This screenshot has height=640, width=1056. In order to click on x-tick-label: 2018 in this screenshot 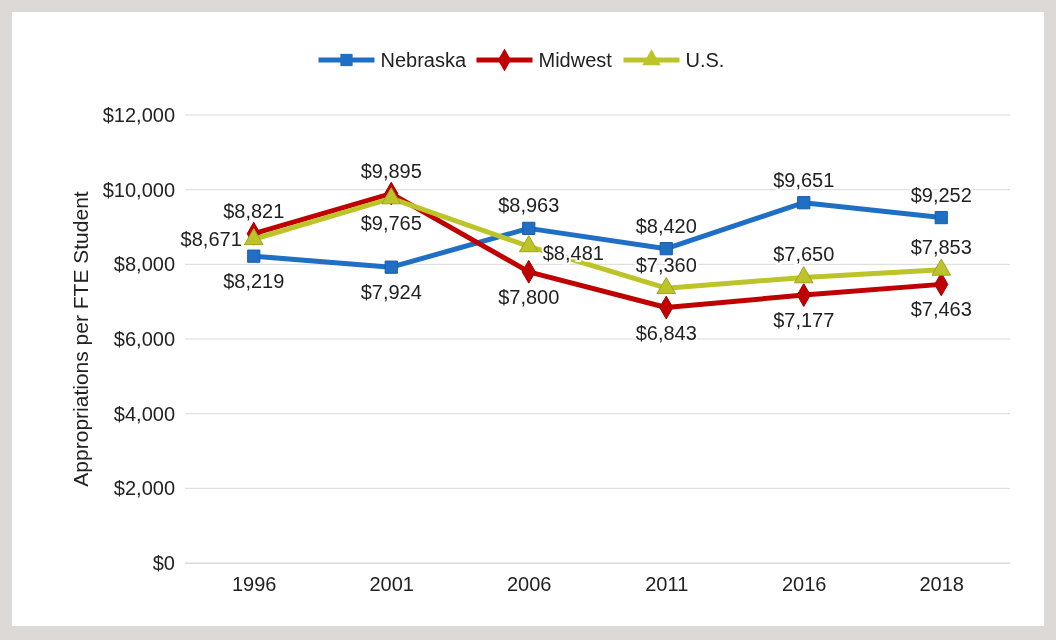, I will do `click(941, 584)`.